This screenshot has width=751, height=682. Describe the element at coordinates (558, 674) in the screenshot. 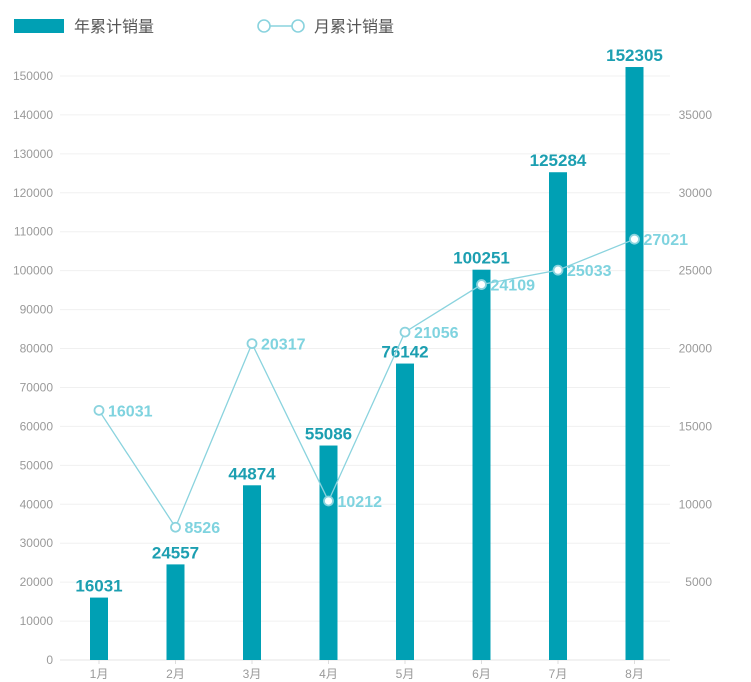

I see `x-tick-label: 7月` at that location.